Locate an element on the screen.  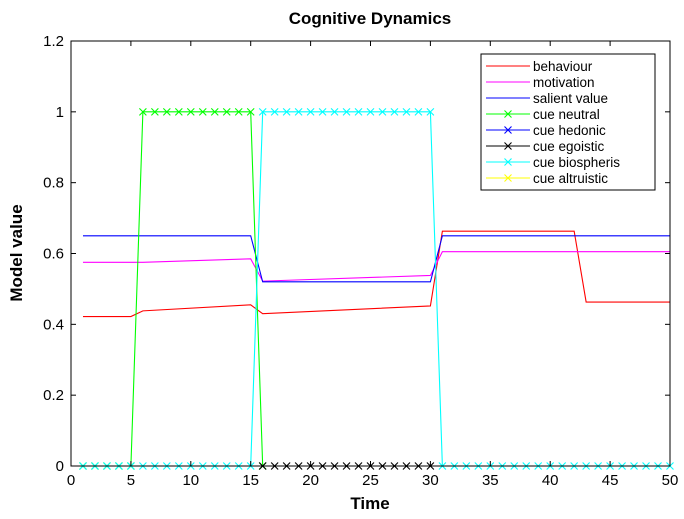
legend-label: cue hedonic is located at coordinates (569, 130).